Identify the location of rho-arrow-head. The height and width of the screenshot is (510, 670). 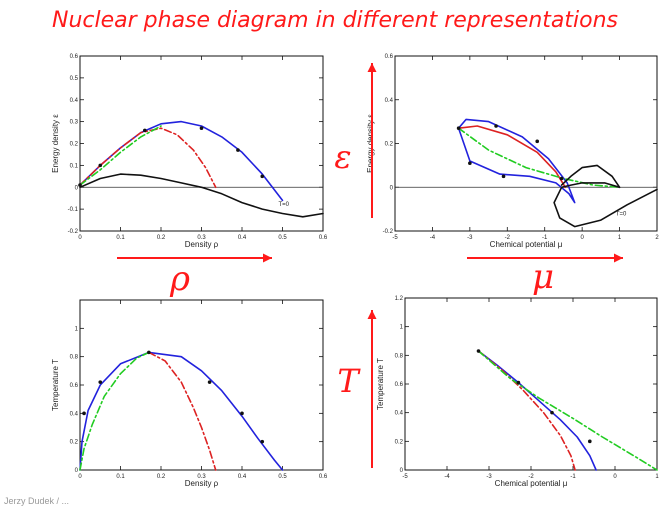
(267, 258).